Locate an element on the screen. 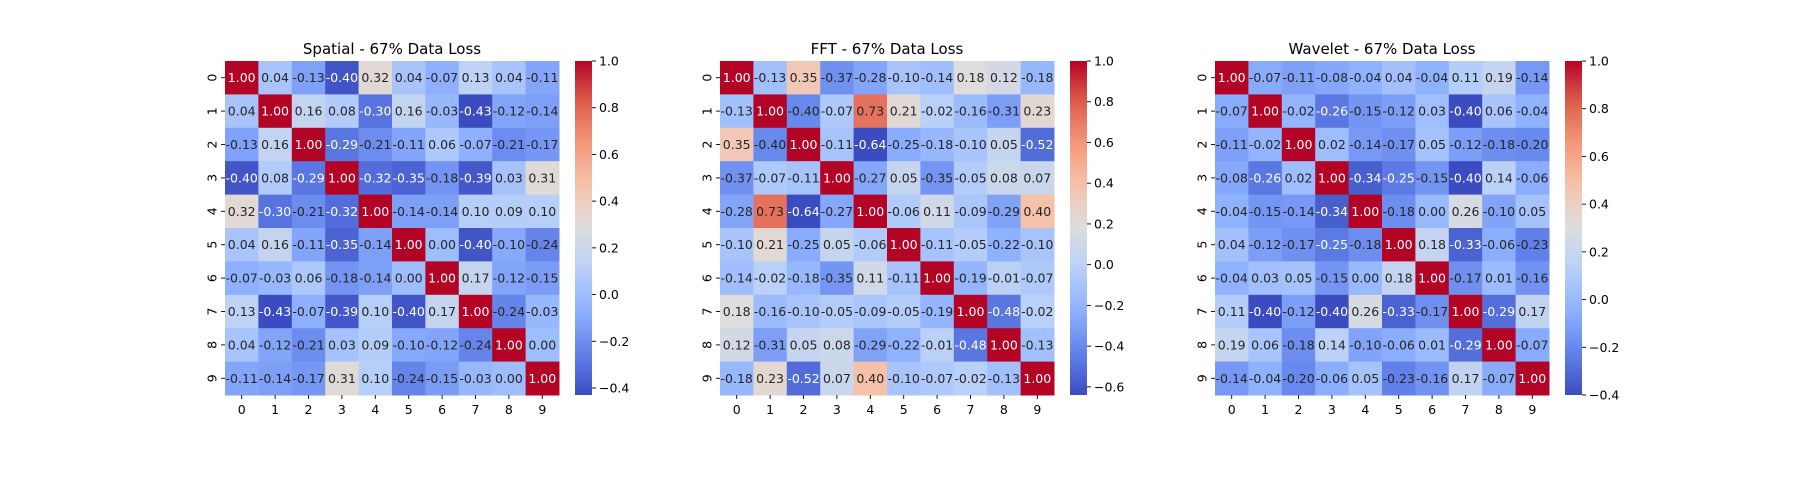 The height and width of the screenshot is (500, 1800). cell-value-label: 0.17 is located at coordinates (1532, 311).